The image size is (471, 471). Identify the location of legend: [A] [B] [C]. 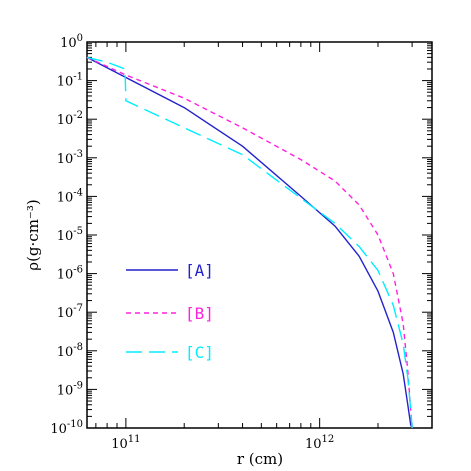
(170, 311).